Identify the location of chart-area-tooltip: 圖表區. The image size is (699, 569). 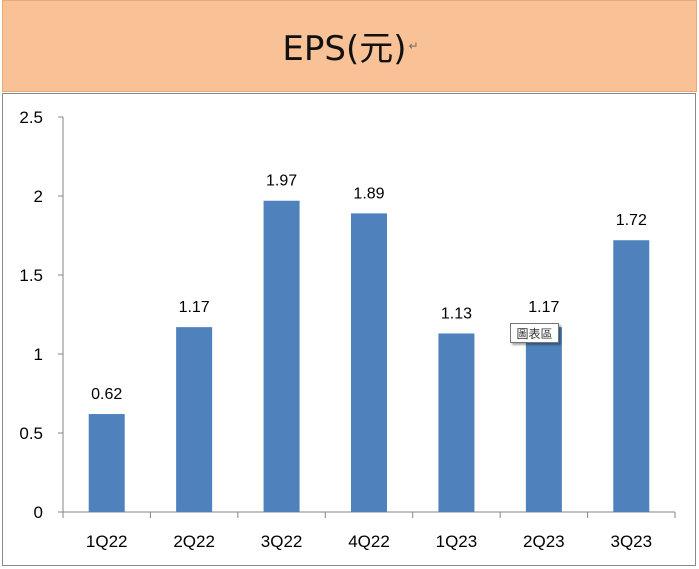
(534, 333).